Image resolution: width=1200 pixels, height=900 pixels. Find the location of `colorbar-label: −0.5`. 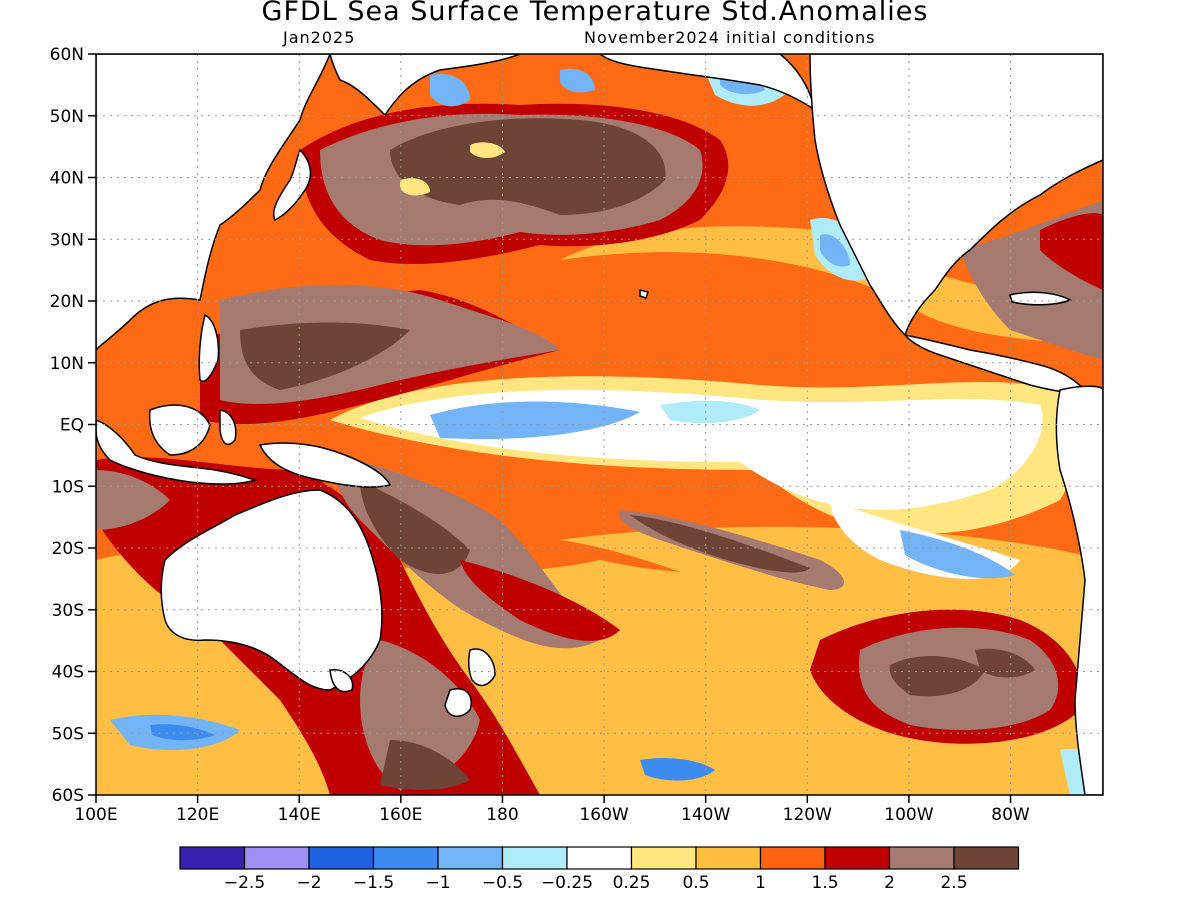

colorbar-label: −0.5 is located at coordinates (502, 883).